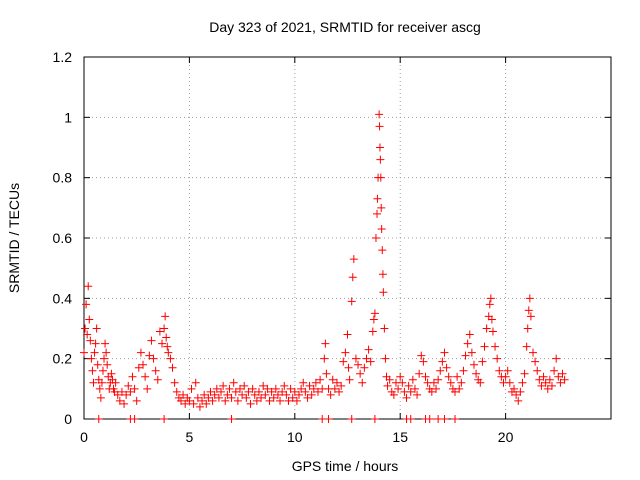  Describe the element at coordinates (506, 437) in the screenshot. I see `x-tick-label: 20` at that location.